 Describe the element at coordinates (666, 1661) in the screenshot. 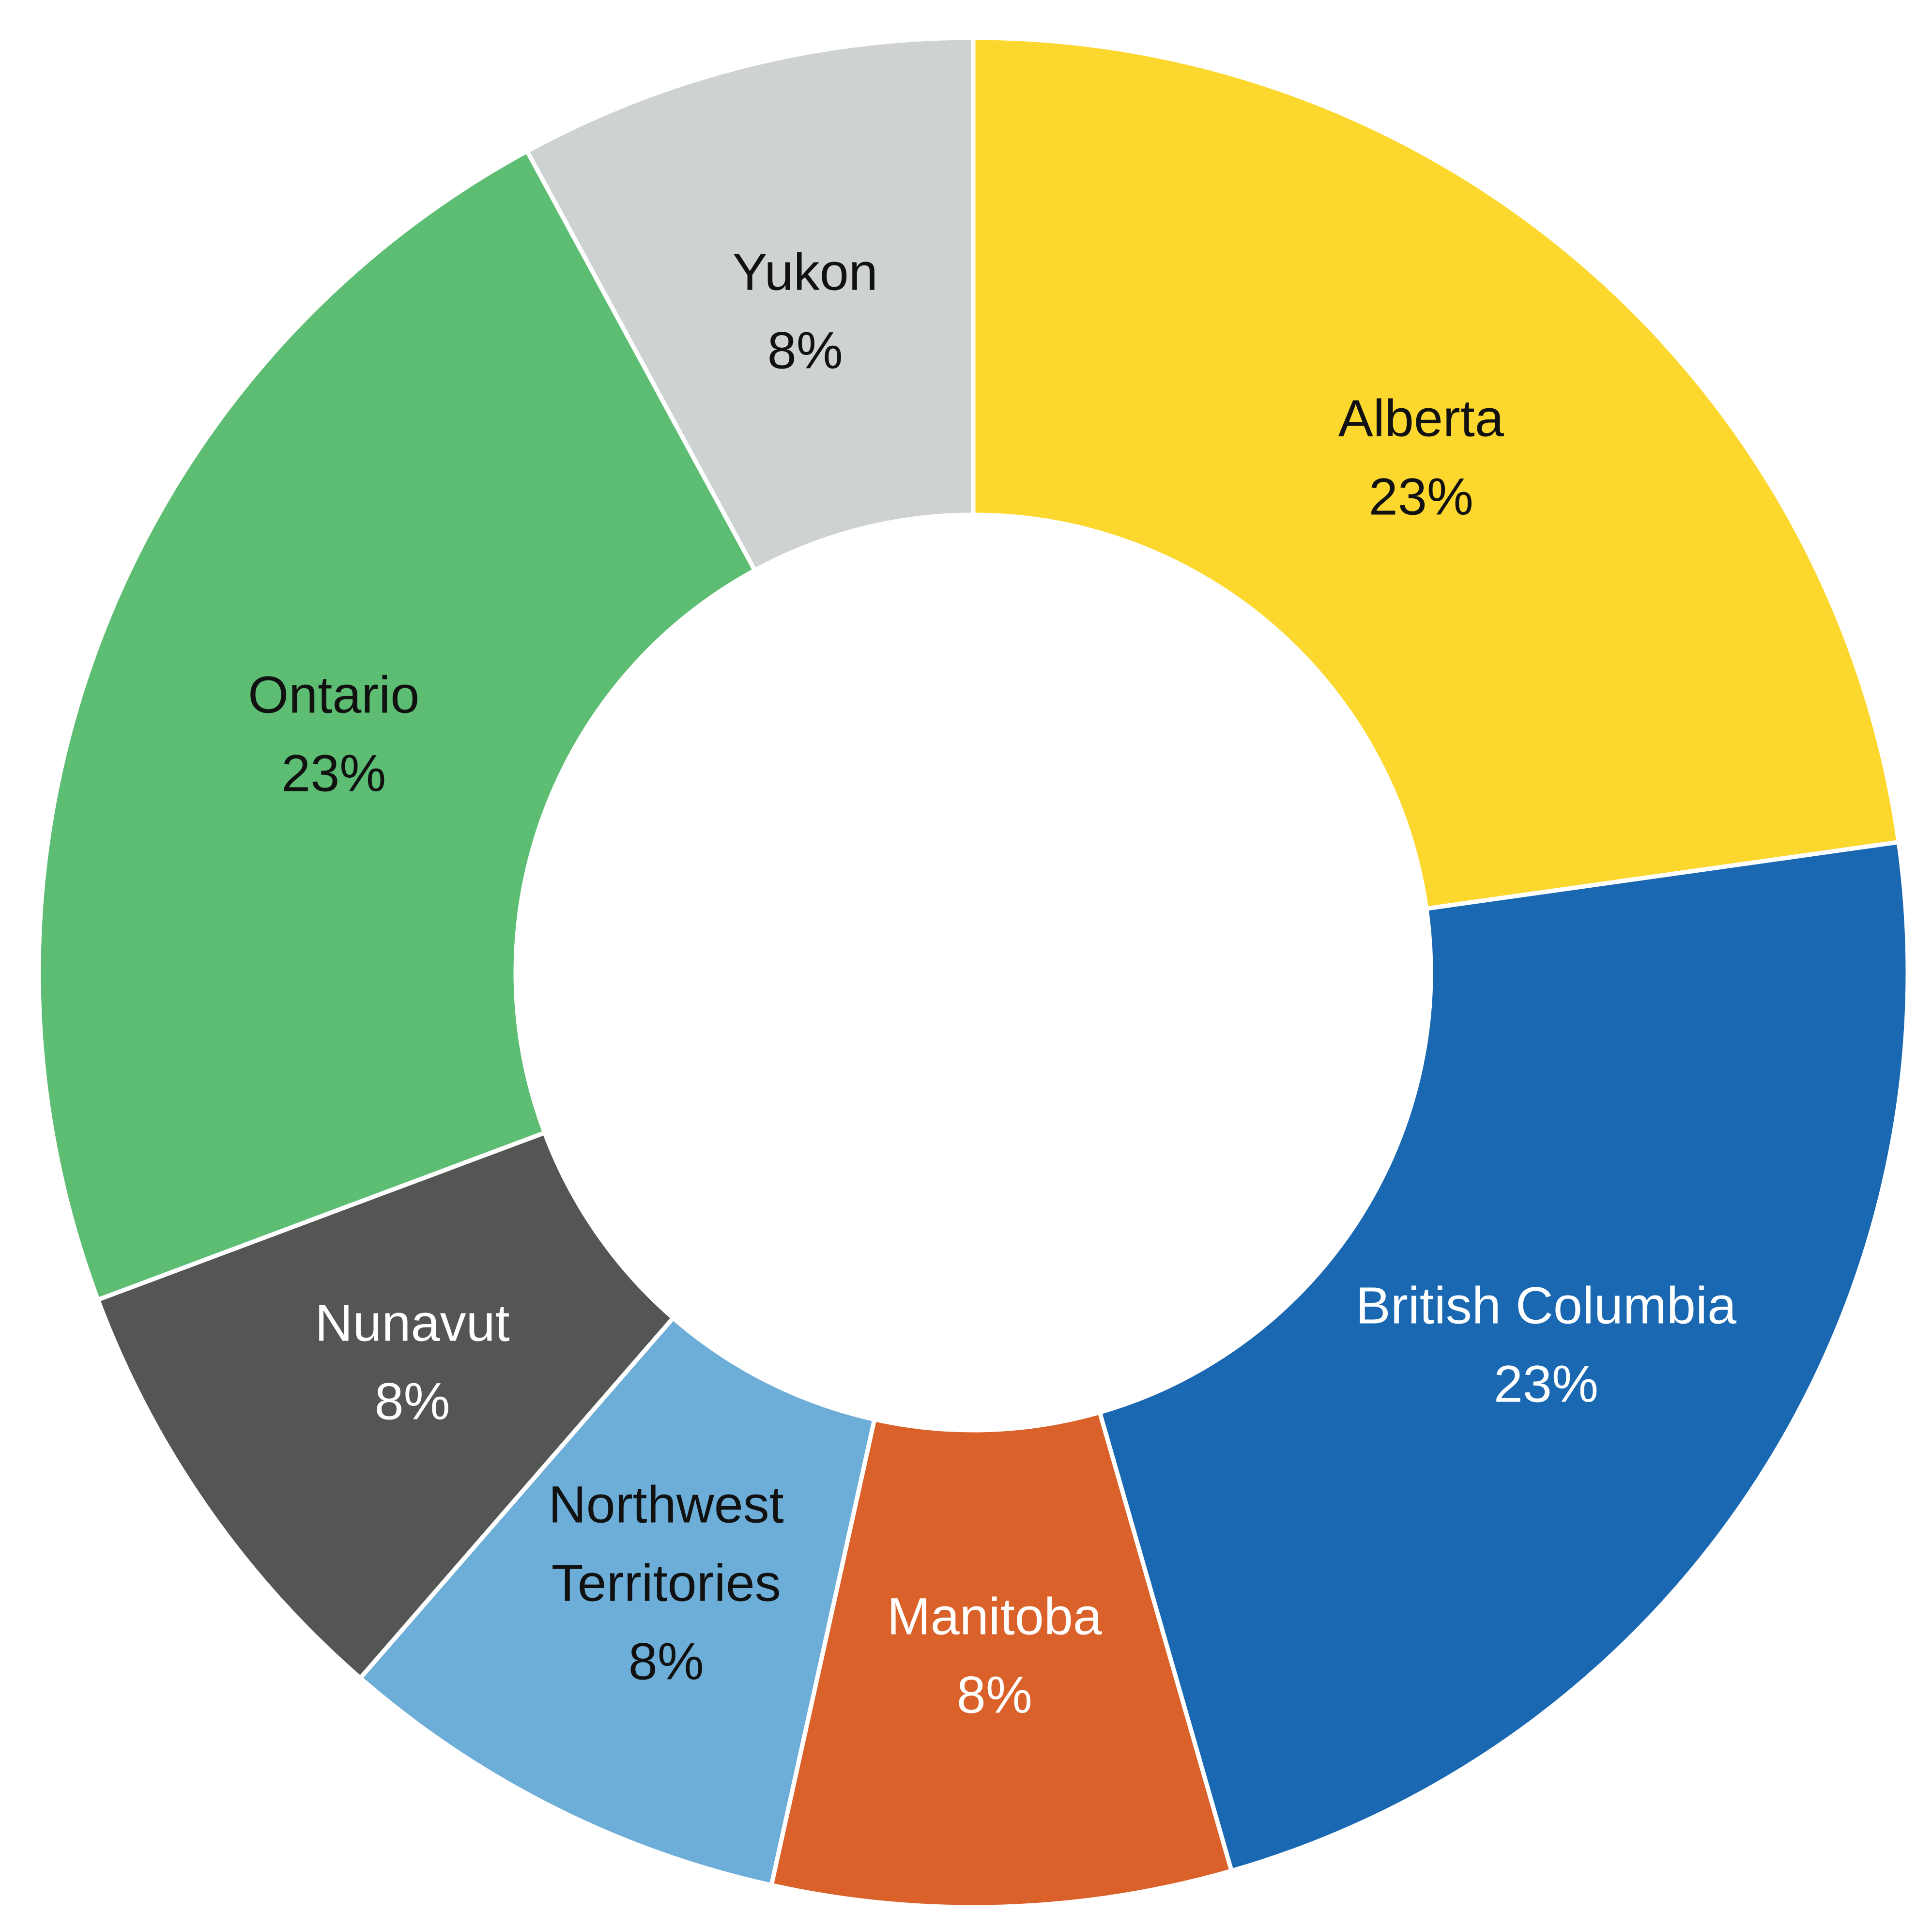

I see `slice-percent-northwest-territories: 8%` at that location.